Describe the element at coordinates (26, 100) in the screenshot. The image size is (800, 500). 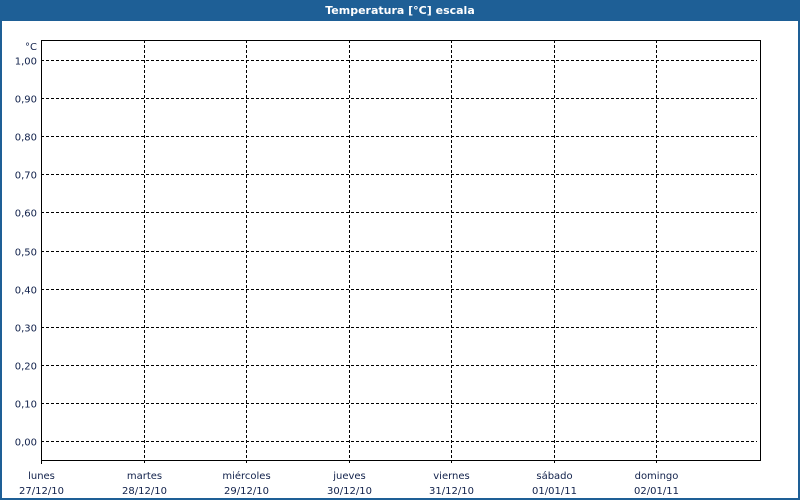
I see `y-tick-label: 0,90` at that location.